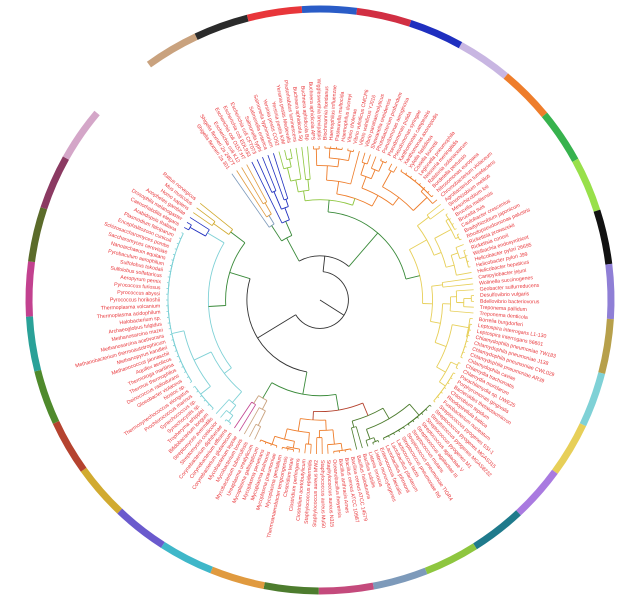  Describe the element at coordinates (503, 309) in the screenshot. I see `leaf-label: Treponema pallidum` at that location.